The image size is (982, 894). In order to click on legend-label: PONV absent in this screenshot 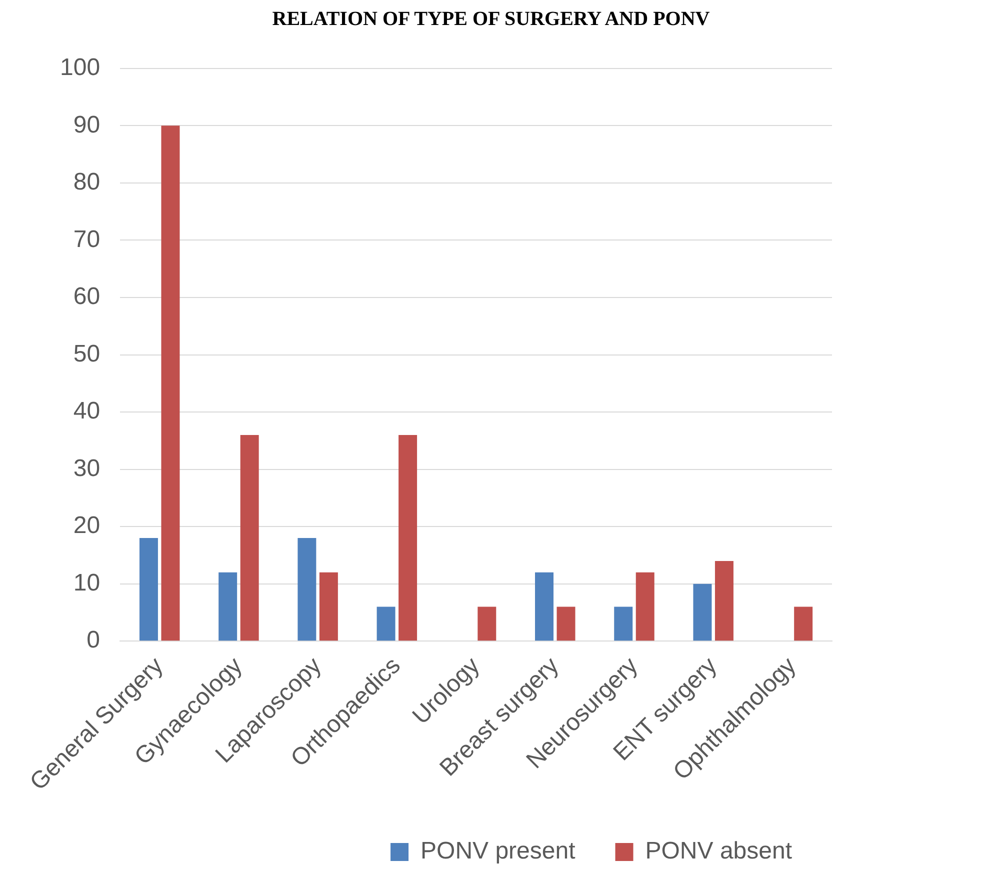, I will do `click(718, 851)`.